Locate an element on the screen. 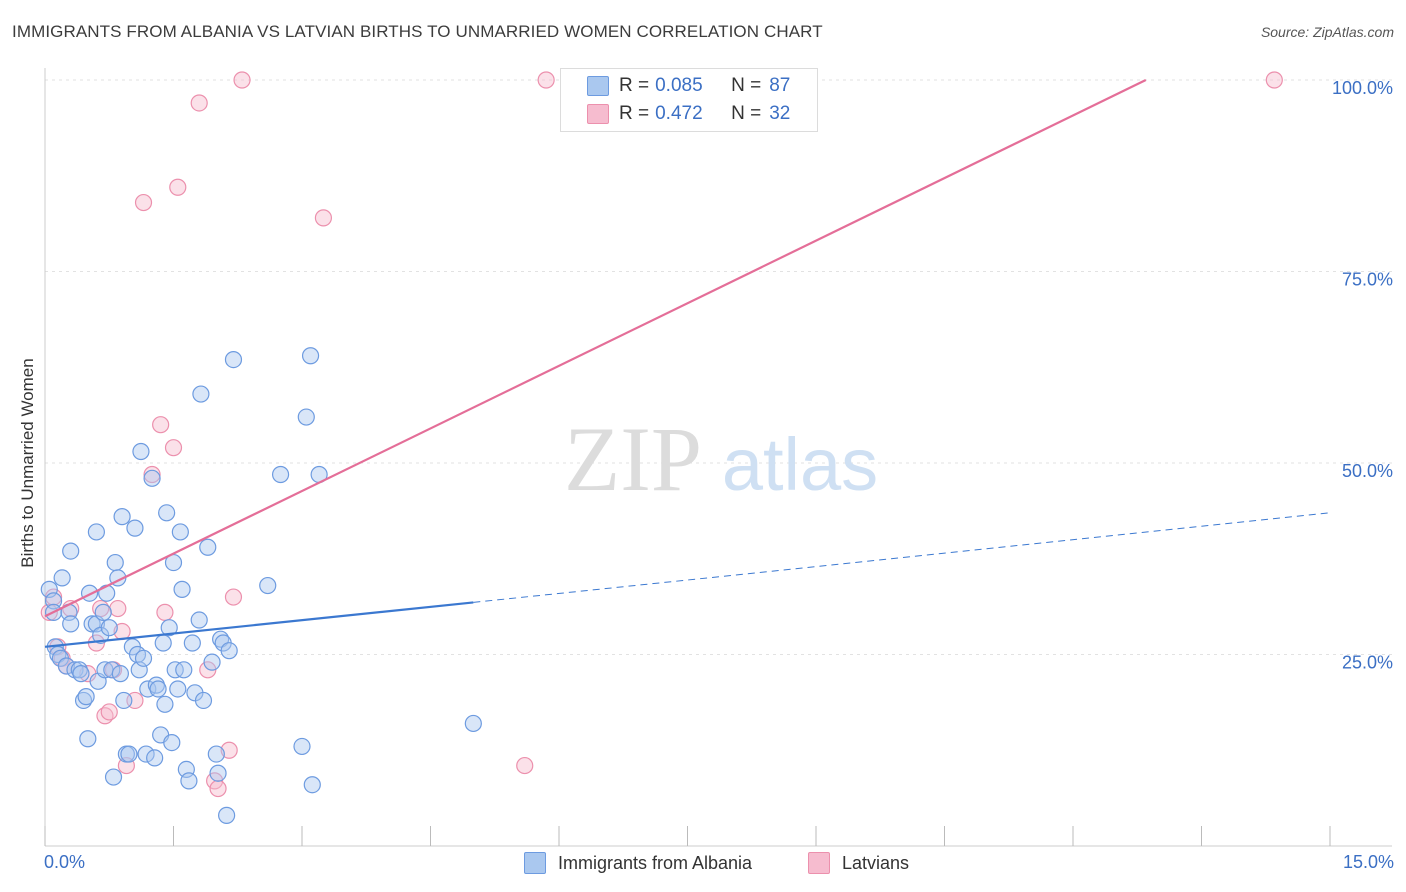  y-tick-labels: 25.0% 50.0% 75.0% 100.0% is located at coordinates (1362, 375).